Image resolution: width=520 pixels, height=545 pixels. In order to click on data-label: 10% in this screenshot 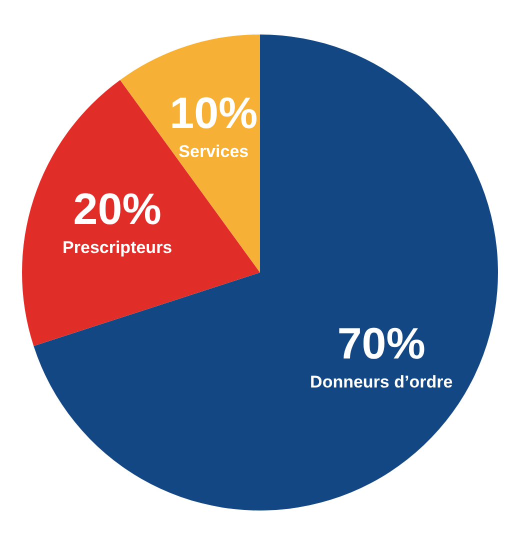, I will do `click(214, 113)`.